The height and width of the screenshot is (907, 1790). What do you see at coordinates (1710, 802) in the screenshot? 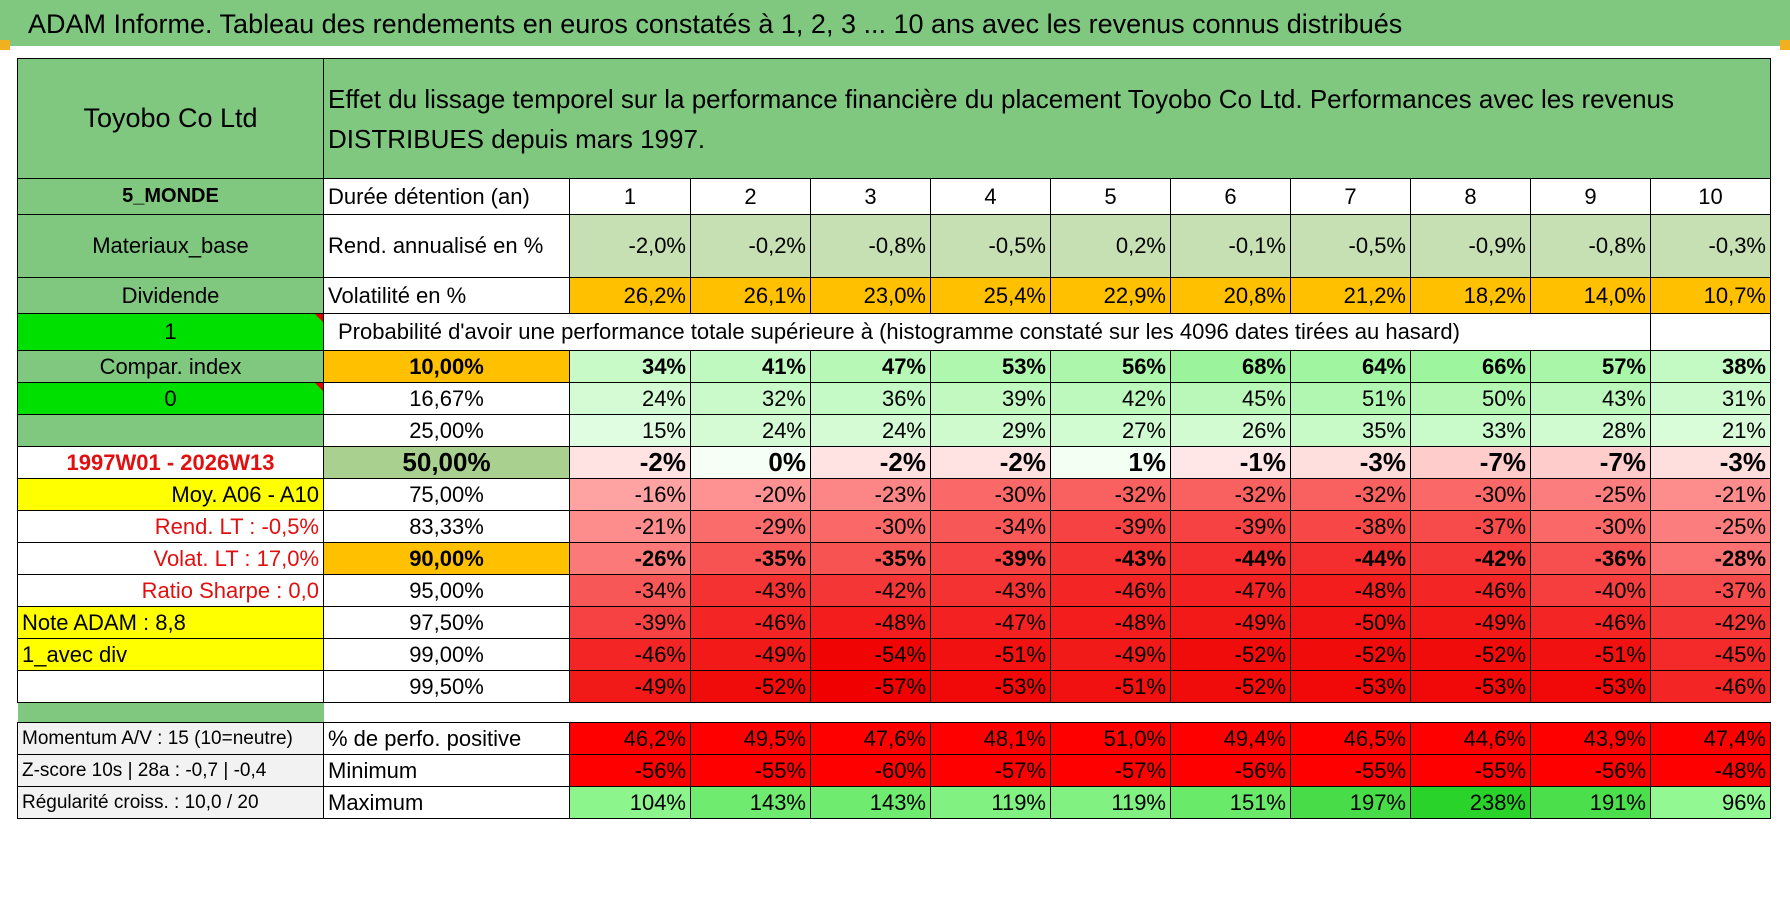
I see `max-cell: 96%` at bounding box center [1710, 802].